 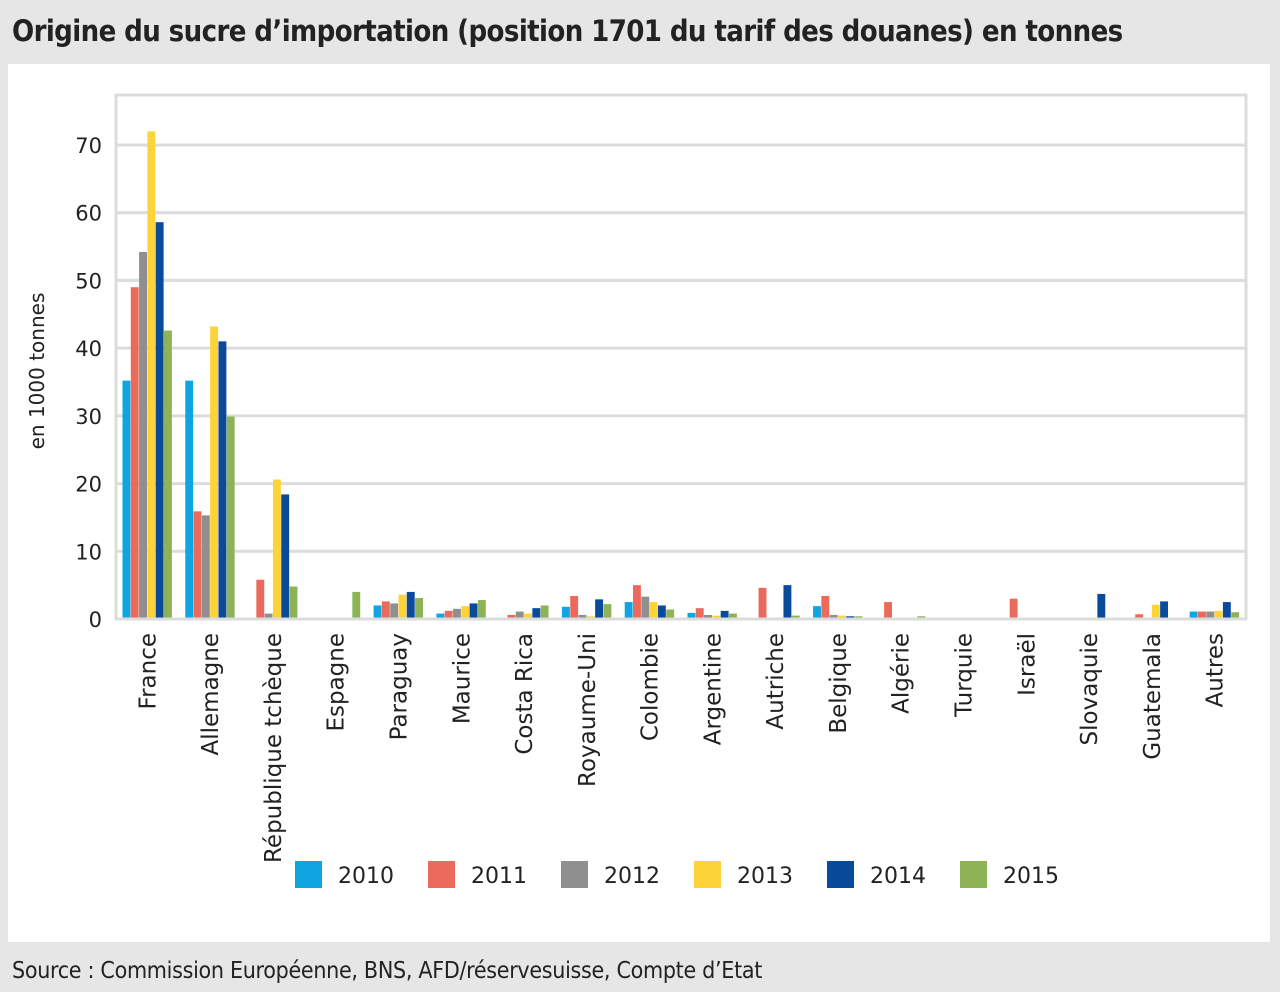 What do you see at coordinates (337, 682) in the screenshot?
I see `x-tick-label-espagne: Espagne` at bounding box center [337, 682].